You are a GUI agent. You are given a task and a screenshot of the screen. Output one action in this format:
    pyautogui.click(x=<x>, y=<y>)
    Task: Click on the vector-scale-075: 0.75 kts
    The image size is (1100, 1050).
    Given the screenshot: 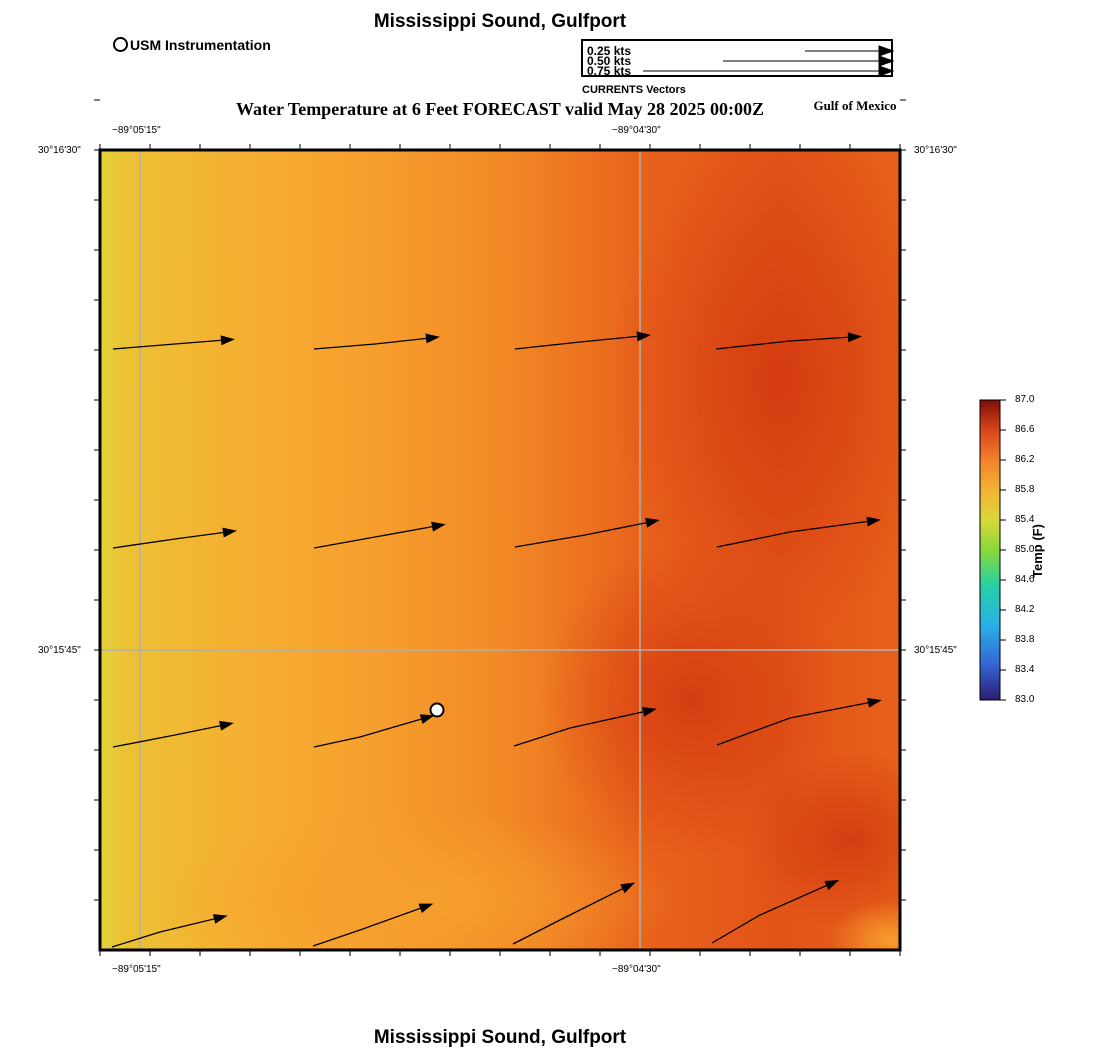 What is the action you would take?
    pyautogui.click(x=609, y=71)
    